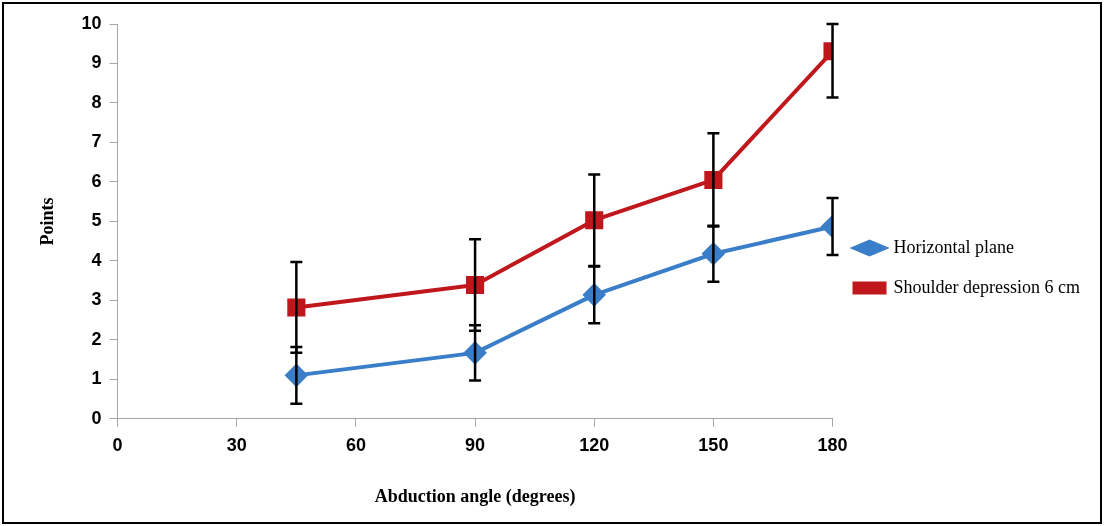  Describe the element at coordinates (986, 286) in the screenshot. I see `legend-label: Shoulder depression 6 cm` at that location.